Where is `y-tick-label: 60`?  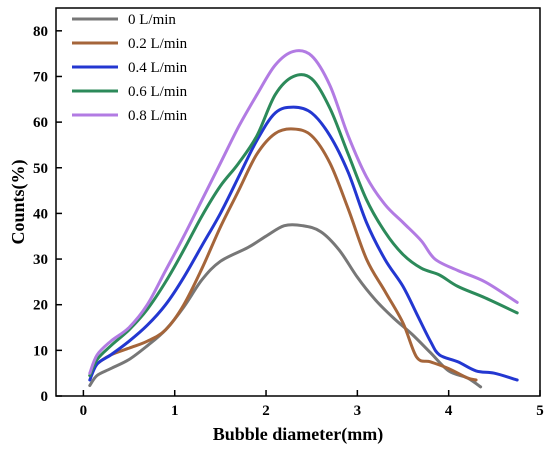
y-tick-label: 60 is located at coordinates (40, 123).